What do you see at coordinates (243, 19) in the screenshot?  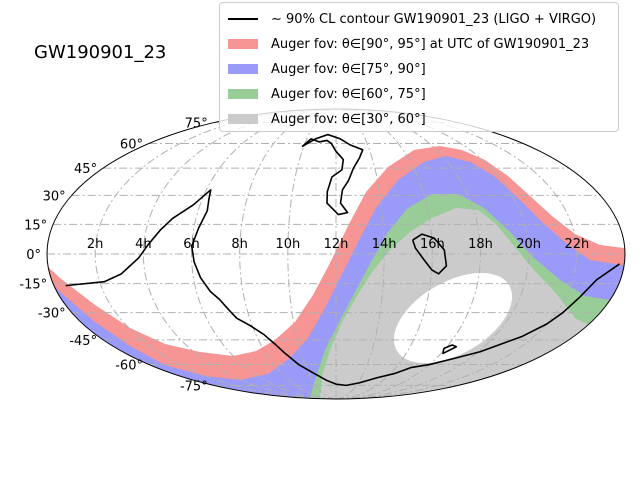 I see `legend-line-swatch` at bounding box center [243, 19].